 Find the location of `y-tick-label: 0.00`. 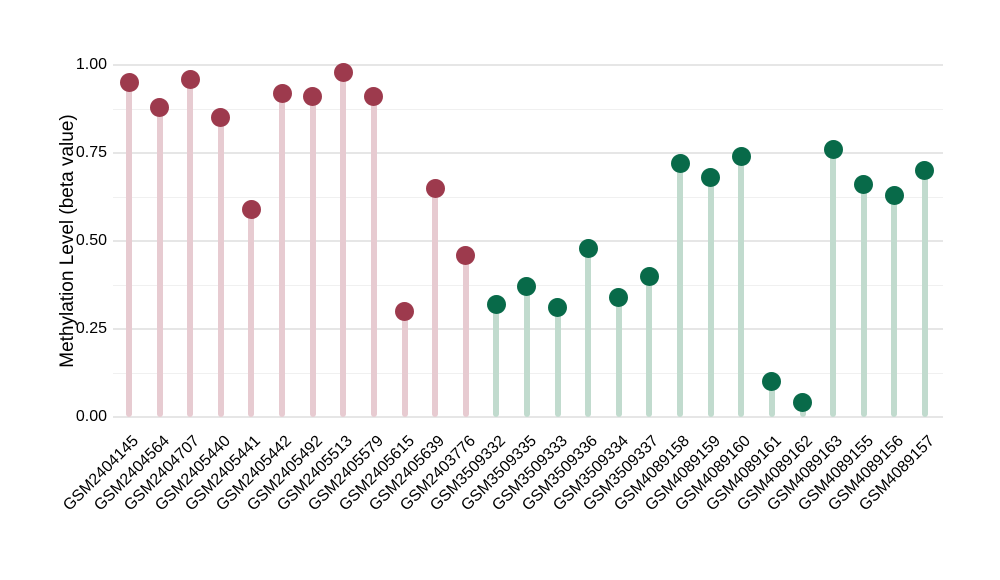

y-tick-label: 0.00 is located at coordinates (91, 416).